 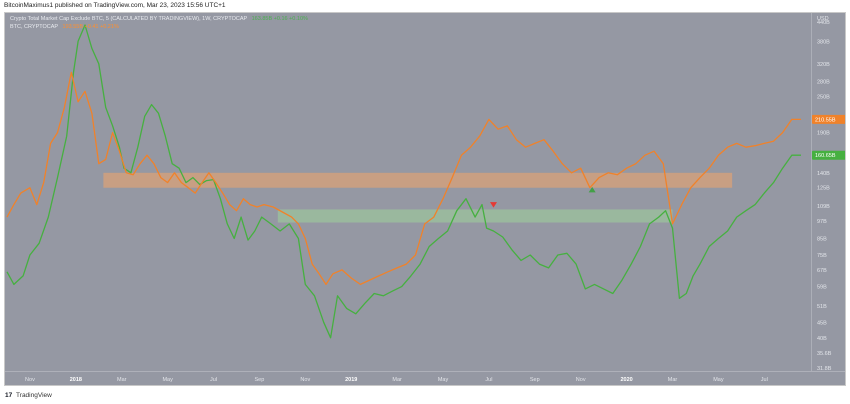 I want to click on y-tick-label: 35.6B, so click(x=824, y=354).